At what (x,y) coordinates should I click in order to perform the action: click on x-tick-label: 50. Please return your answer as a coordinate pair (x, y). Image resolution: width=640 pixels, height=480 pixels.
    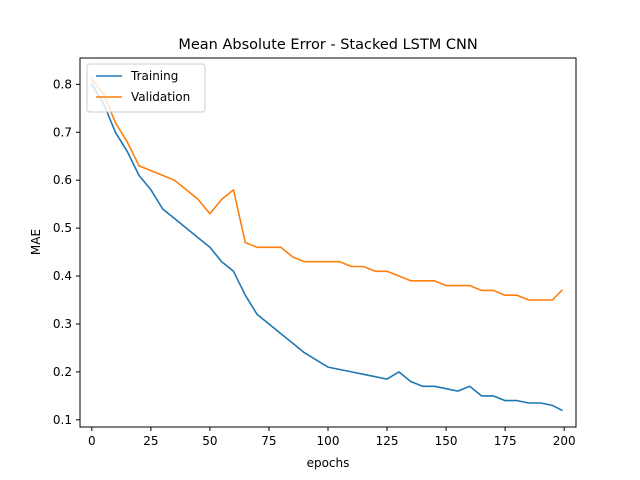
    Looking at the image, I should click on (209, 441).